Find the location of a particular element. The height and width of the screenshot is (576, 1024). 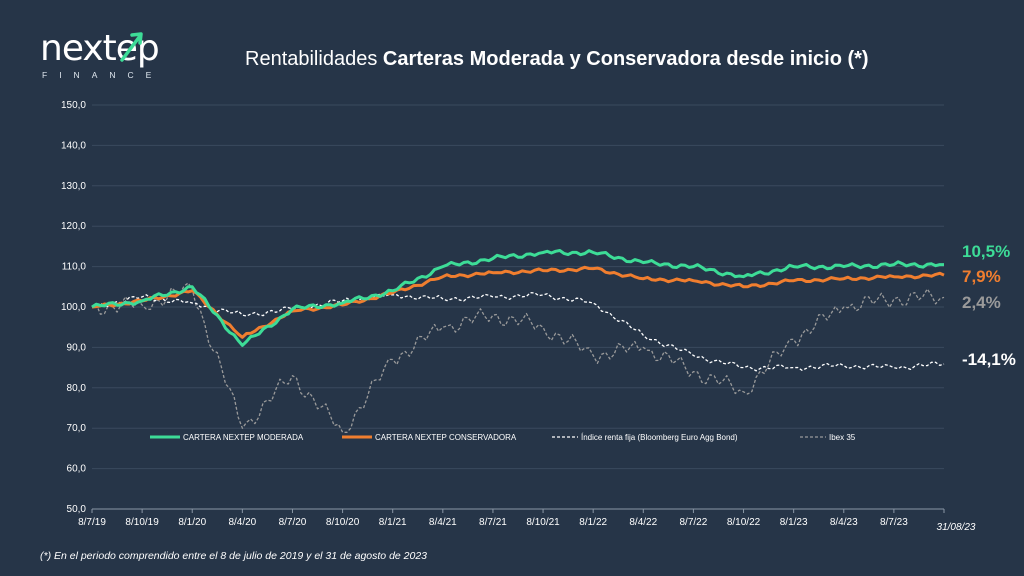

y-tick-label: 110,0 is located at coordinates (74, 267).